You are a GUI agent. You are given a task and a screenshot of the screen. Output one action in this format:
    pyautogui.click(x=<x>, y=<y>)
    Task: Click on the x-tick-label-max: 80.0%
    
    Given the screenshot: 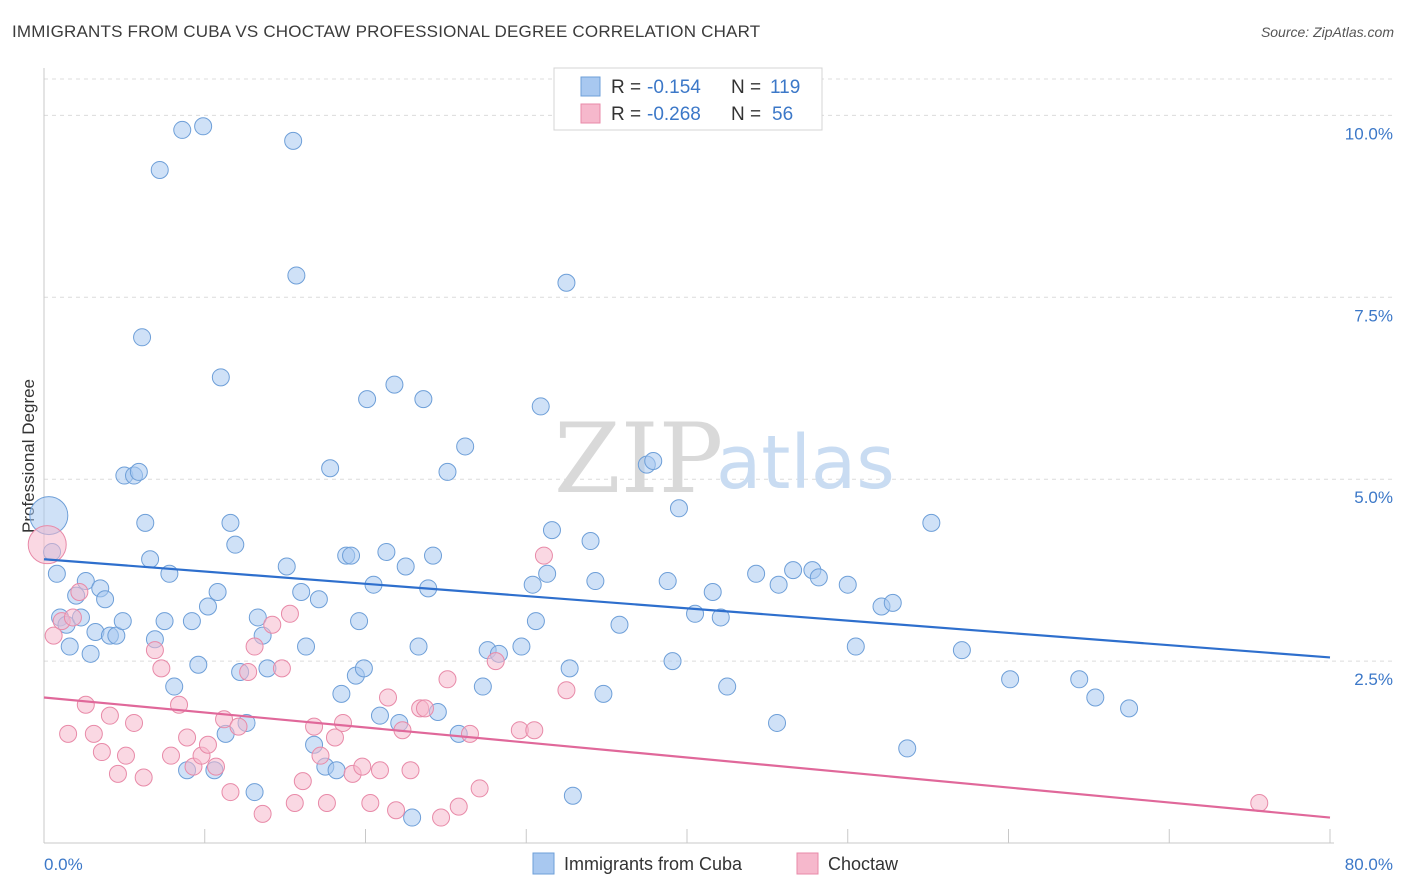 What is the action you would take?
    pyautogui.click(x=1369, y=864)
    